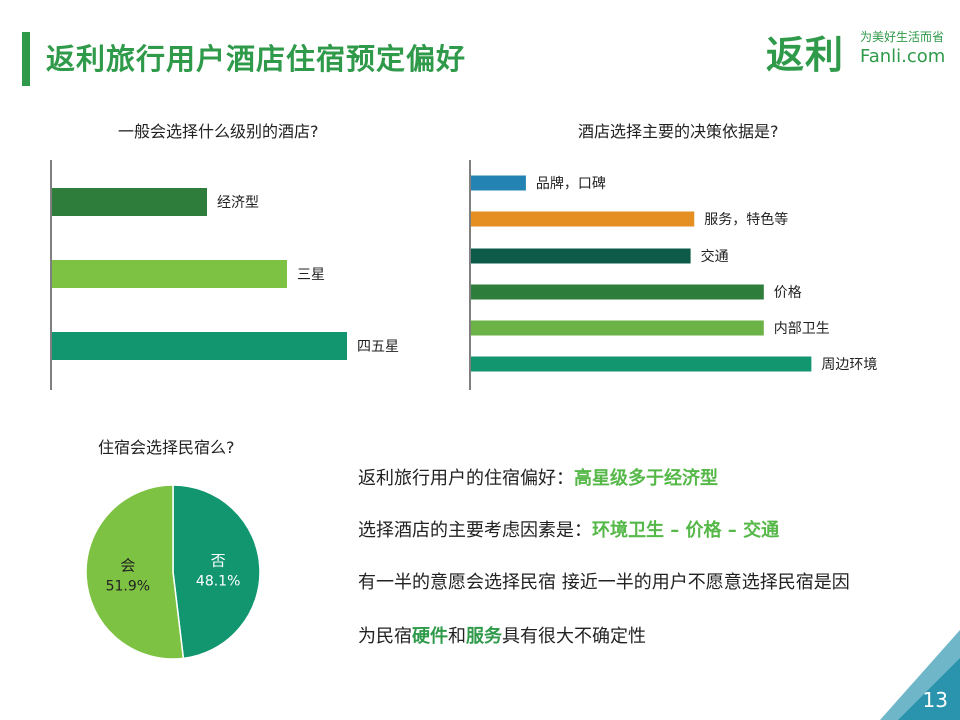 This screenshot has width=960, height=720. Describe the element at coordinates (128, 587) in the screenshot. I see `pie-value-0: 51.9%` at that location.